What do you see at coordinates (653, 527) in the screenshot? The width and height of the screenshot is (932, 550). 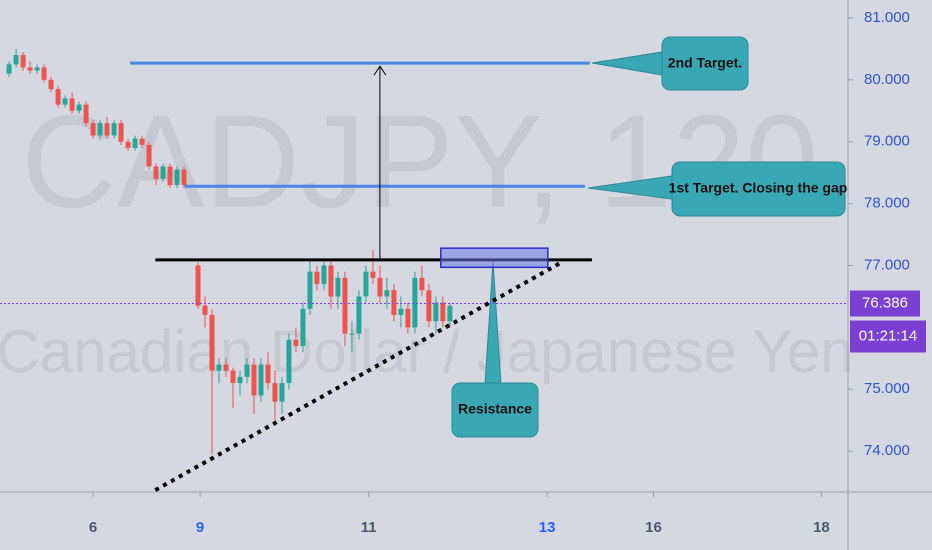 I see `x-tick-label: 16` at bounding box center [653, 527].